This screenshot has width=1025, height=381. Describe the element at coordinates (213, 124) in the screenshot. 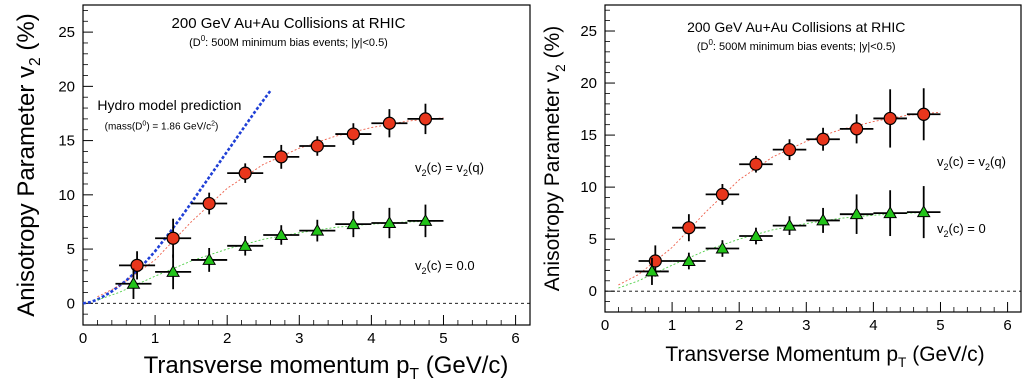

I see `hydro-sublabel-sup: 2` at that location.